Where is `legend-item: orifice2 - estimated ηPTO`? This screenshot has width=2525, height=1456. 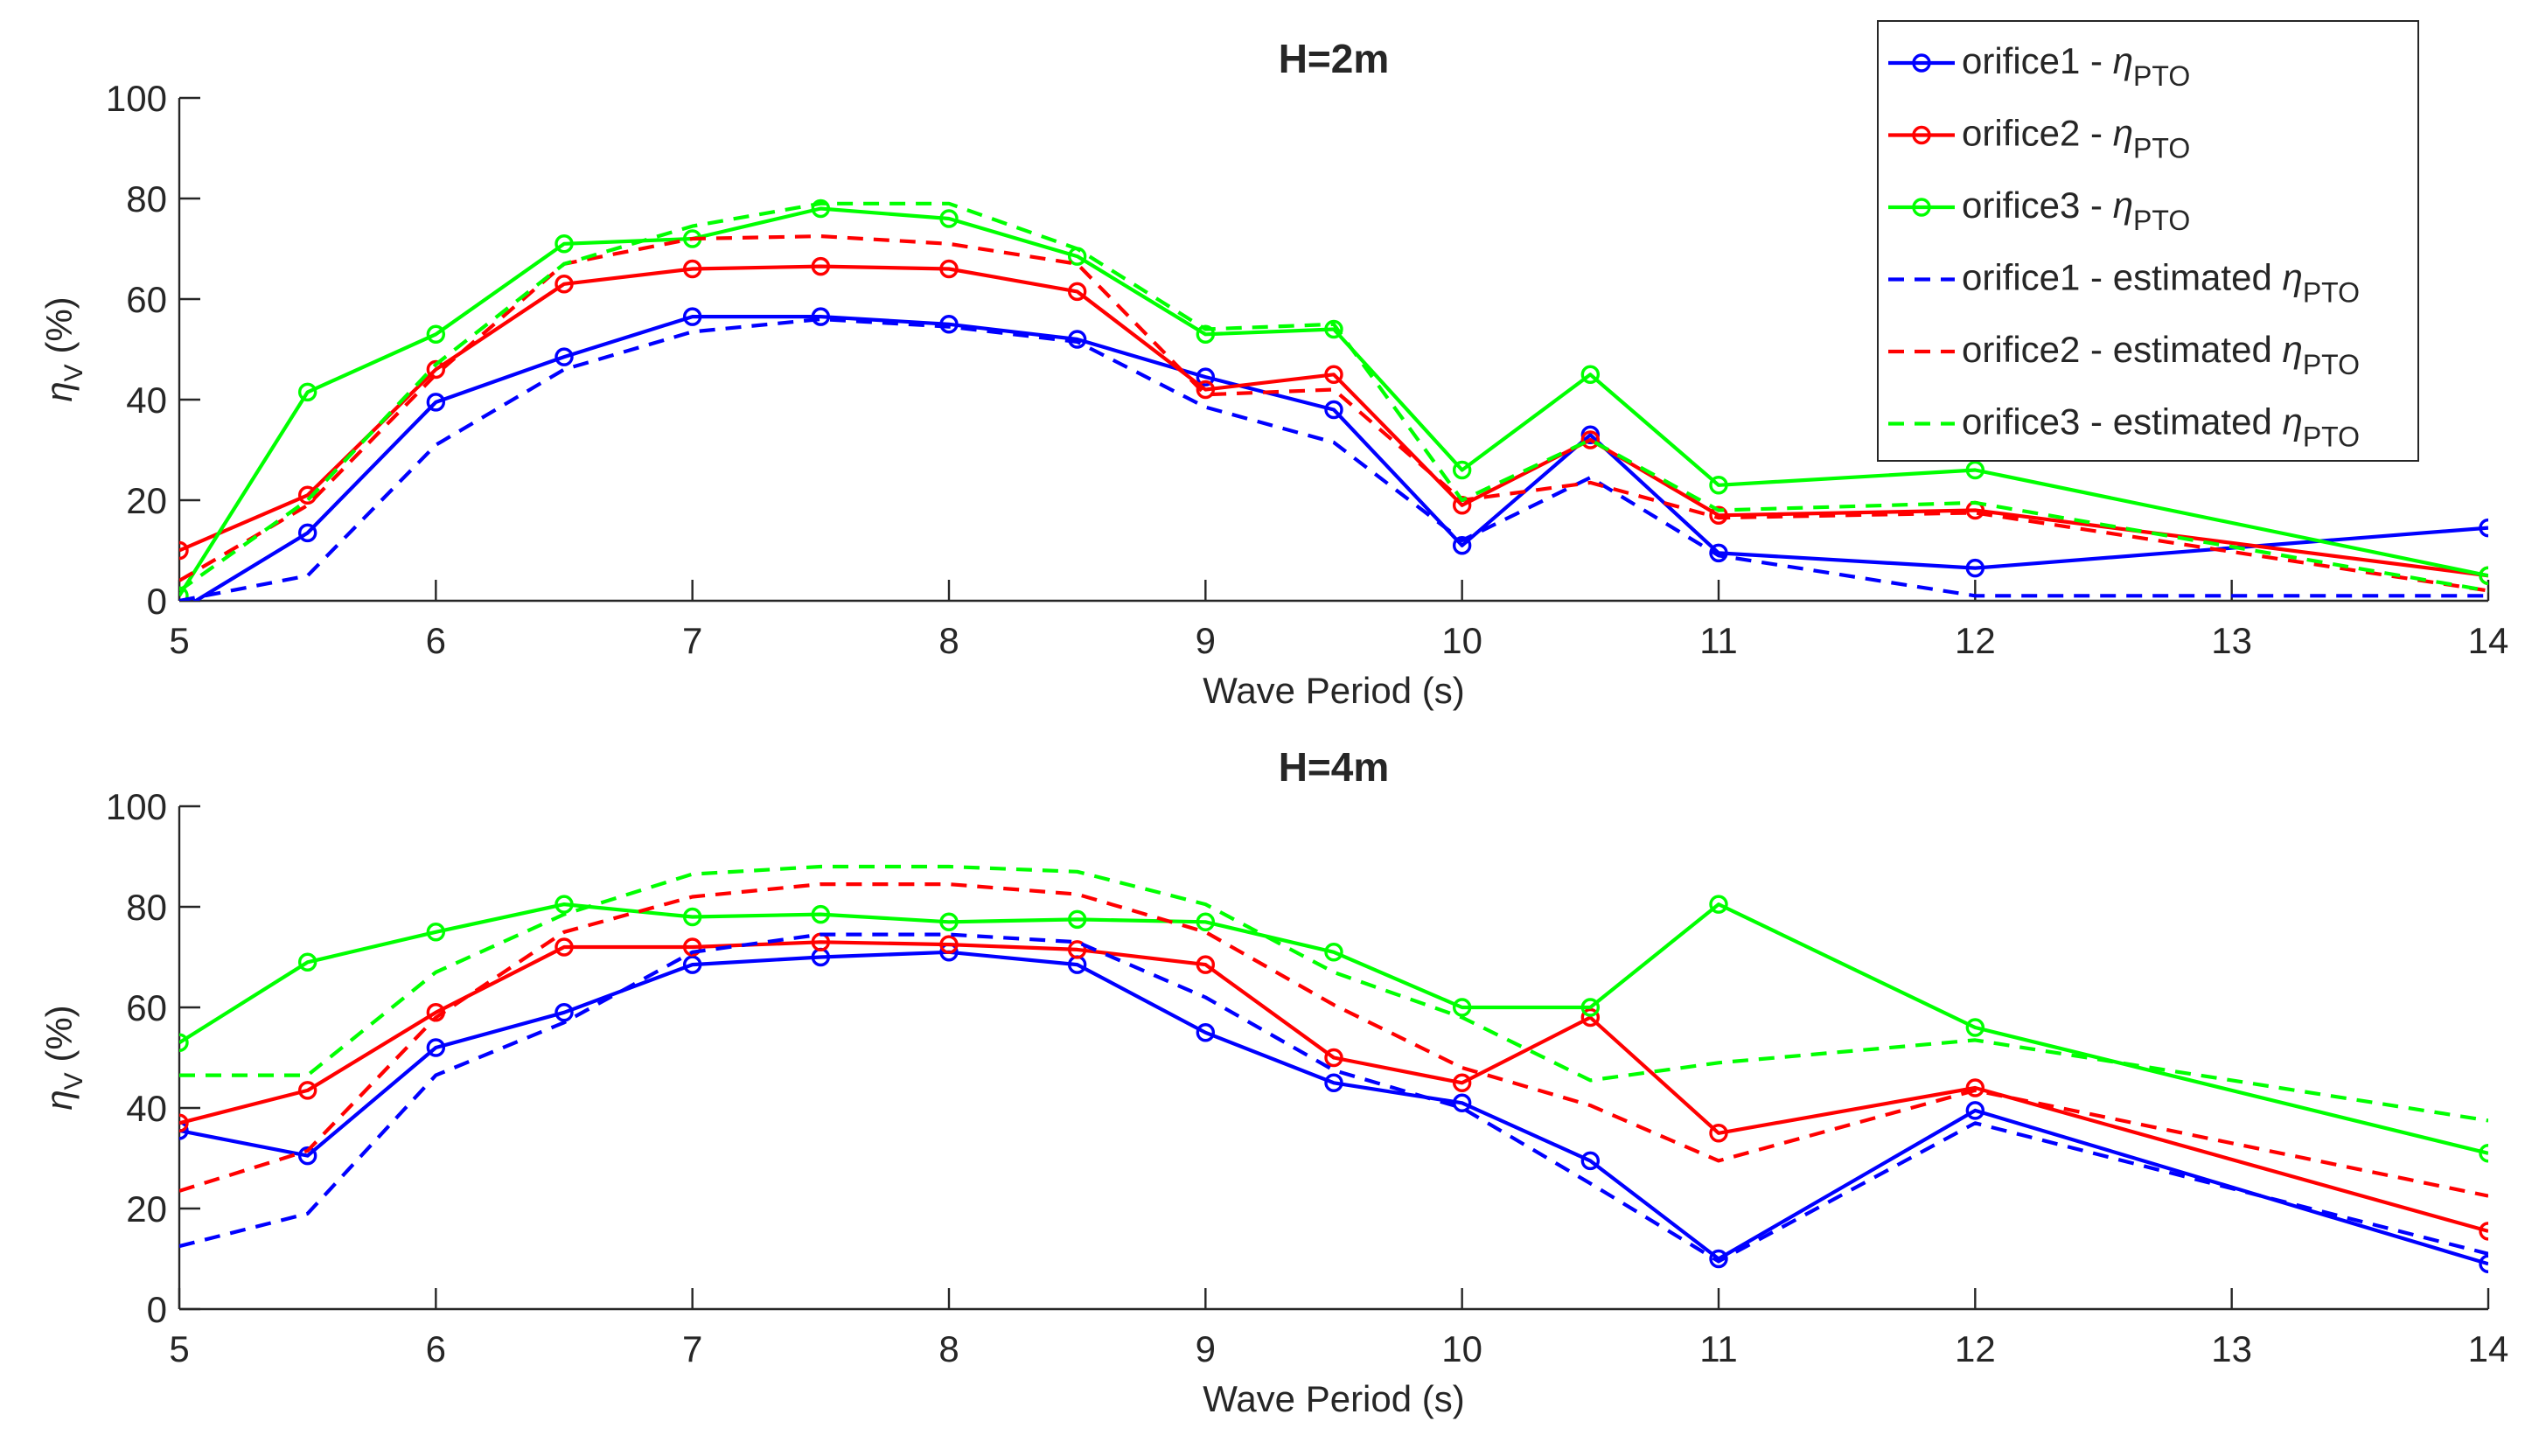
legend-item: orifice2 - estimated ηPTO is located at coordinates (2124, 354).